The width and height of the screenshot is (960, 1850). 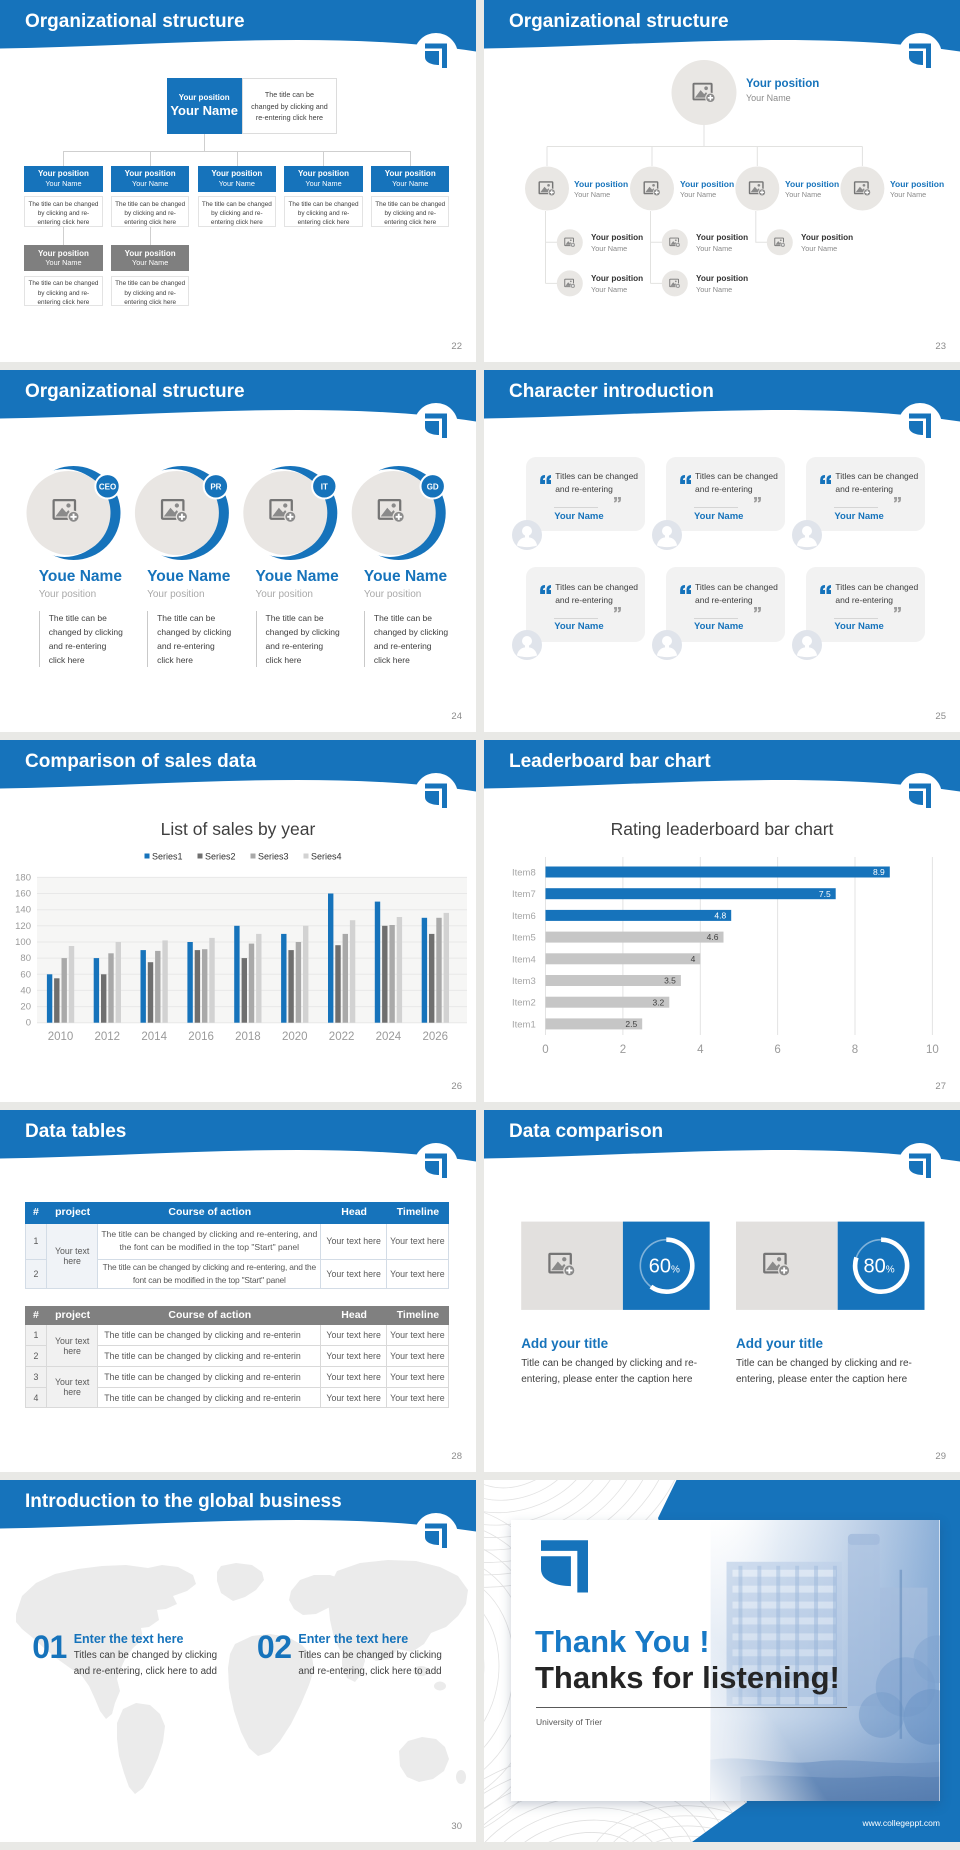 I want to click on svg-text: Series3, so click(x=273, y=857).